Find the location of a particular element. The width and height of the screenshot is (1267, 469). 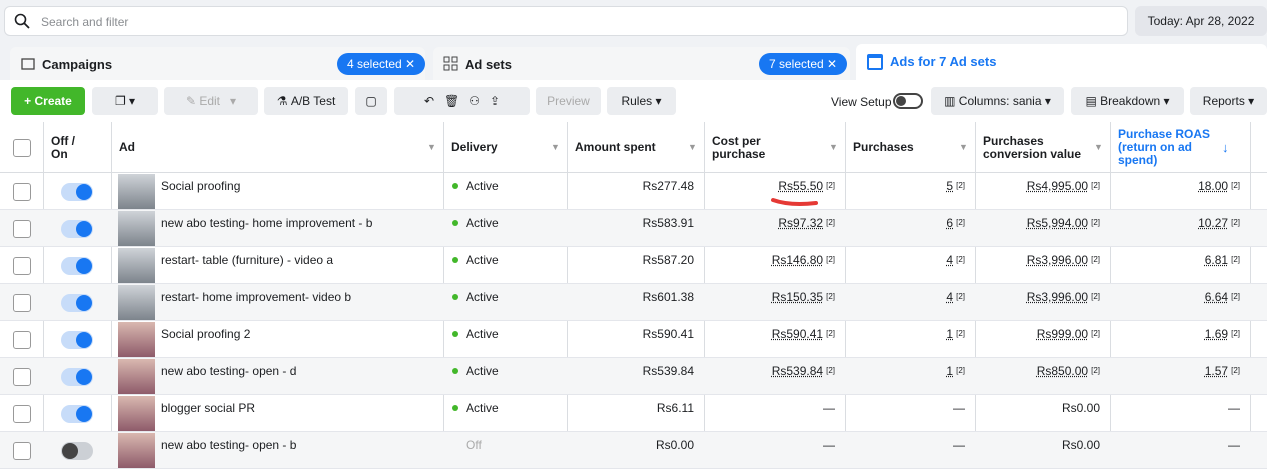

icon-button: ▢ is located at coordinates (371, 101).